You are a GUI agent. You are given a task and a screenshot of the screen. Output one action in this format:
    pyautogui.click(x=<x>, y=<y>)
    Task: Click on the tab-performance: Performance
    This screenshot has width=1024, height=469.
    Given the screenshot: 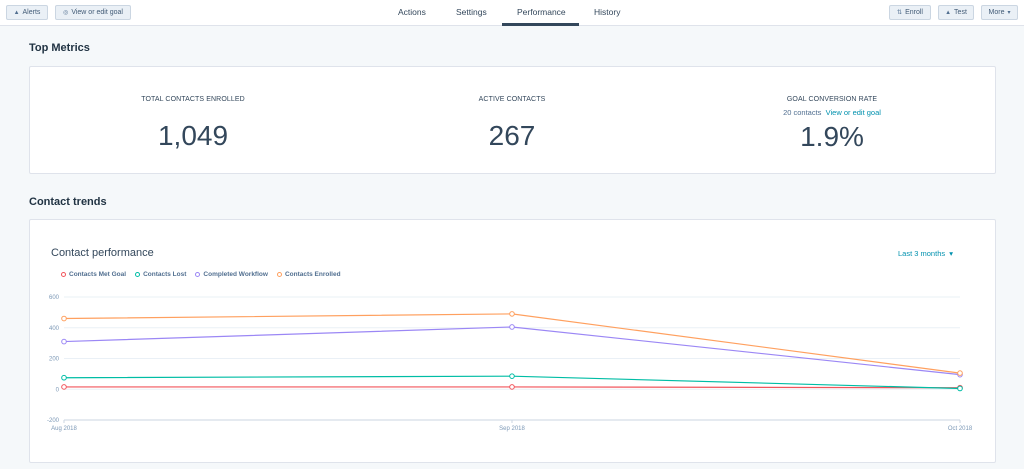 What is the action you would take?
    pyautogui.click(x=541, y=12)
    